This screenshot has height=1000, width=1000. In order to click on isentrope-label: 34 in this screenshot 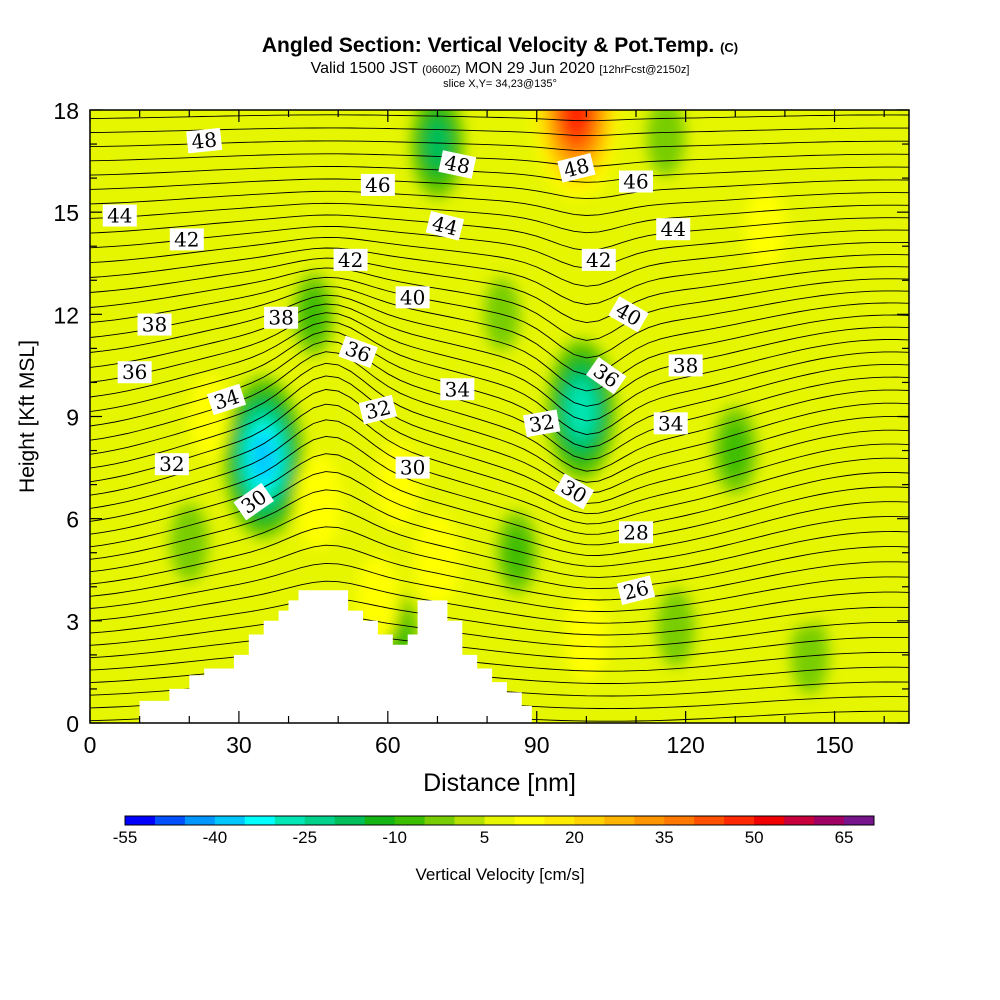, I will do `click(457, 389)`.